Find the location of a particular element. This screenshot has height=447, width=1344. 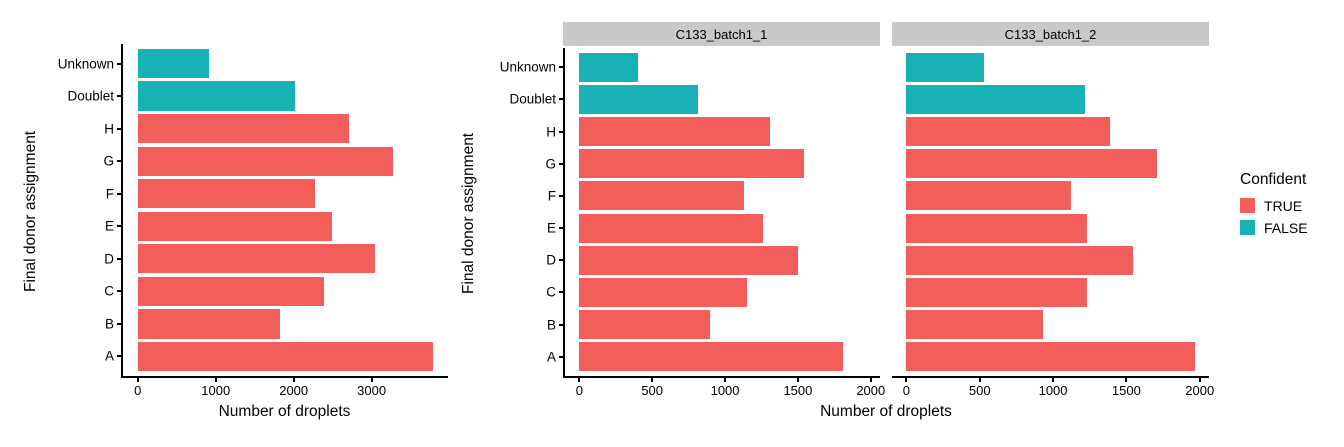

legend-title: Confident is located at coordinates (1273, 179).